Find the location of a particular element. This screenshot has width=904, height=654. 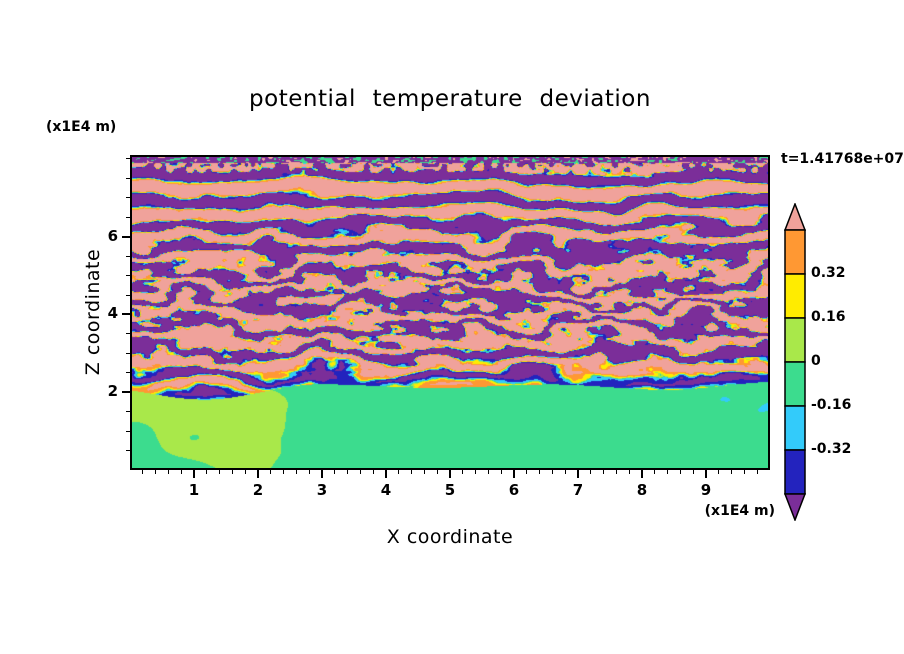

x-axis-label: X coordinate is located at coordinates (450, 537).